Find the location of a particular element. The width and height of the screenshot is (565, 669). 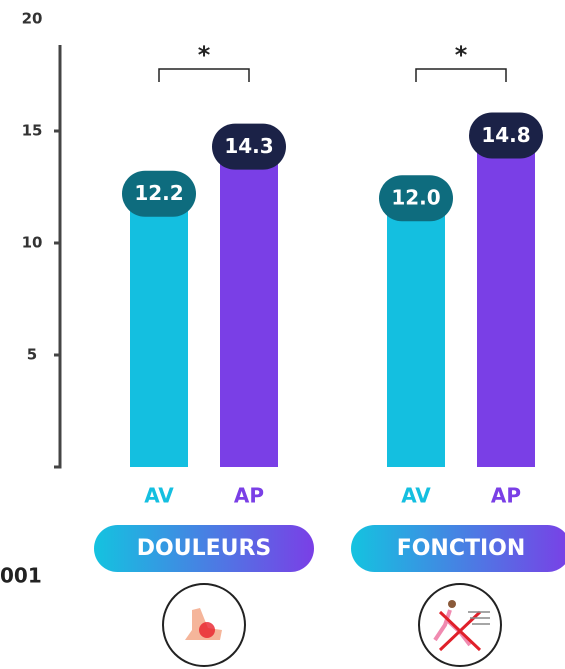

x-tick-label: FONCTION is located at coordinates (461, 548).